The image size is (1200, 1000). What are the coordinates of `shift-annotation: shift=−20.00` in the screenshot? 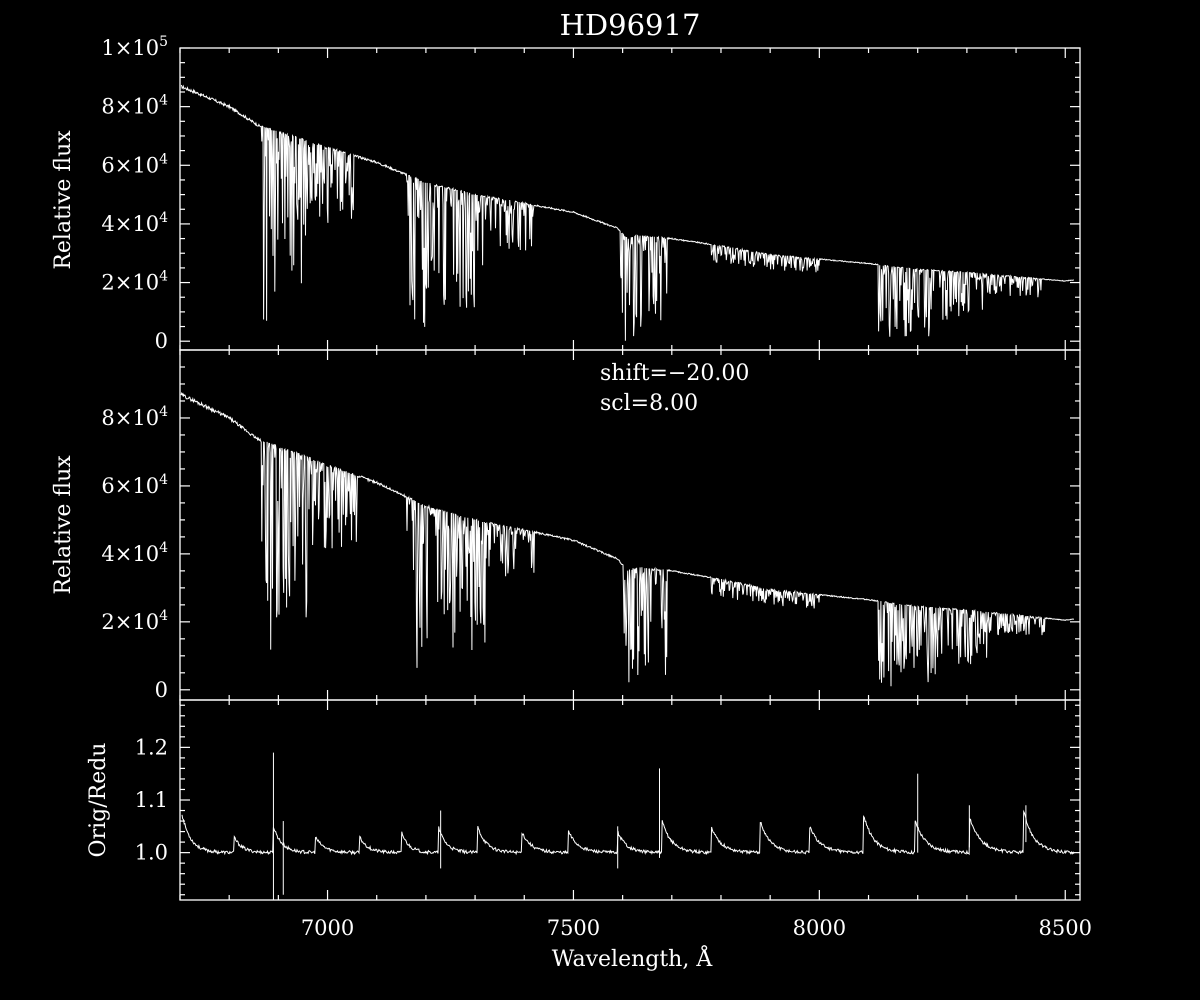 It's located at (674, 373).